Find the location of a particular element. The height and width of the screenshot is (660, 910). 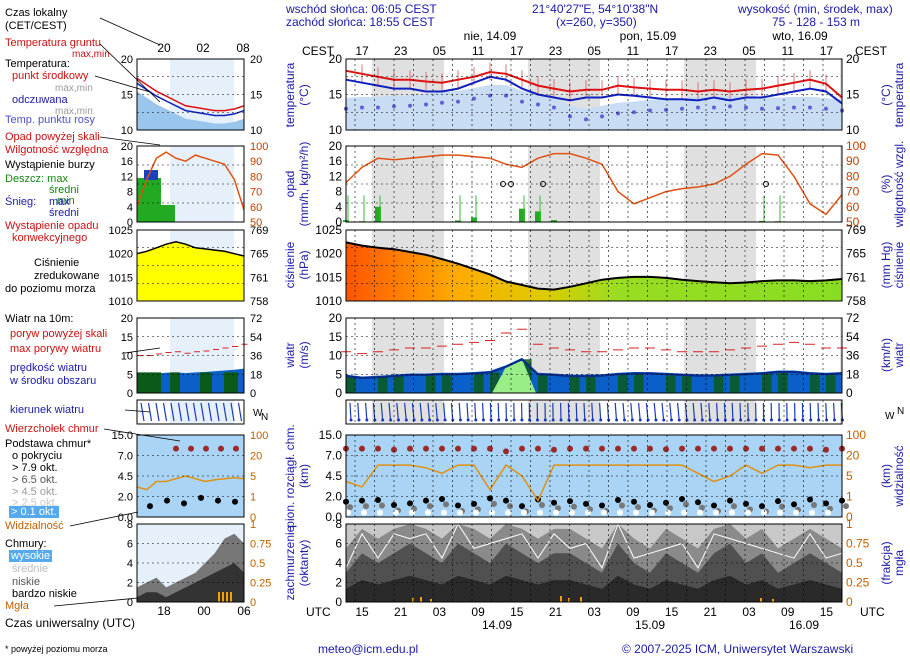

y-tick-right: 761 is located at coordinates (856, 277).